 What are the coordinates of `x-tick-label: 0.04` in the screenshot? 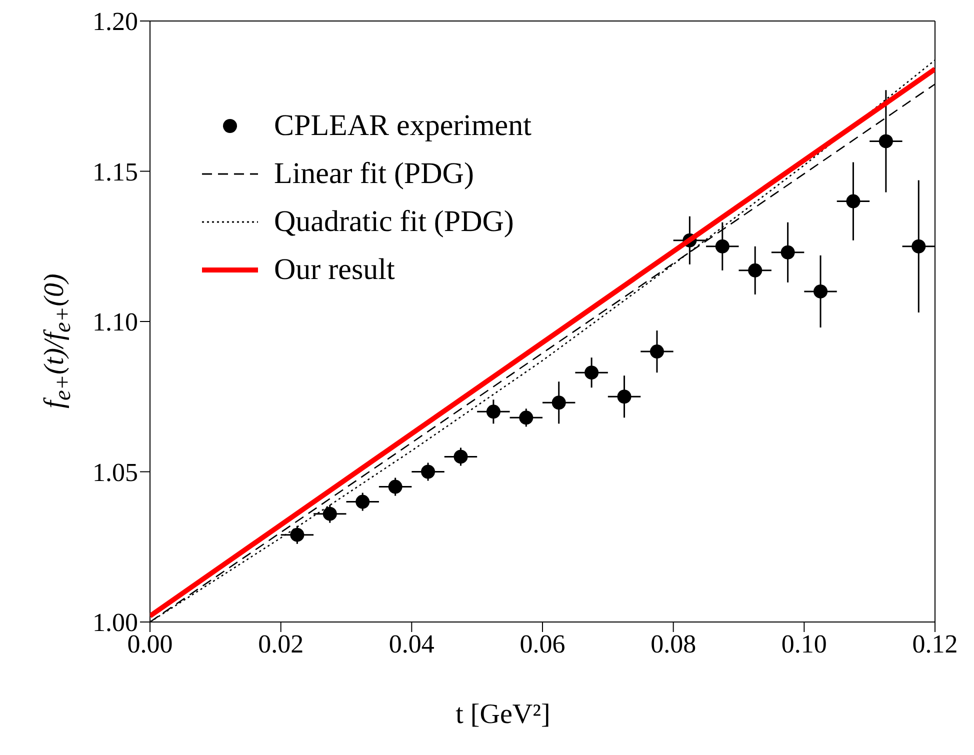 It's located at (411, 643).